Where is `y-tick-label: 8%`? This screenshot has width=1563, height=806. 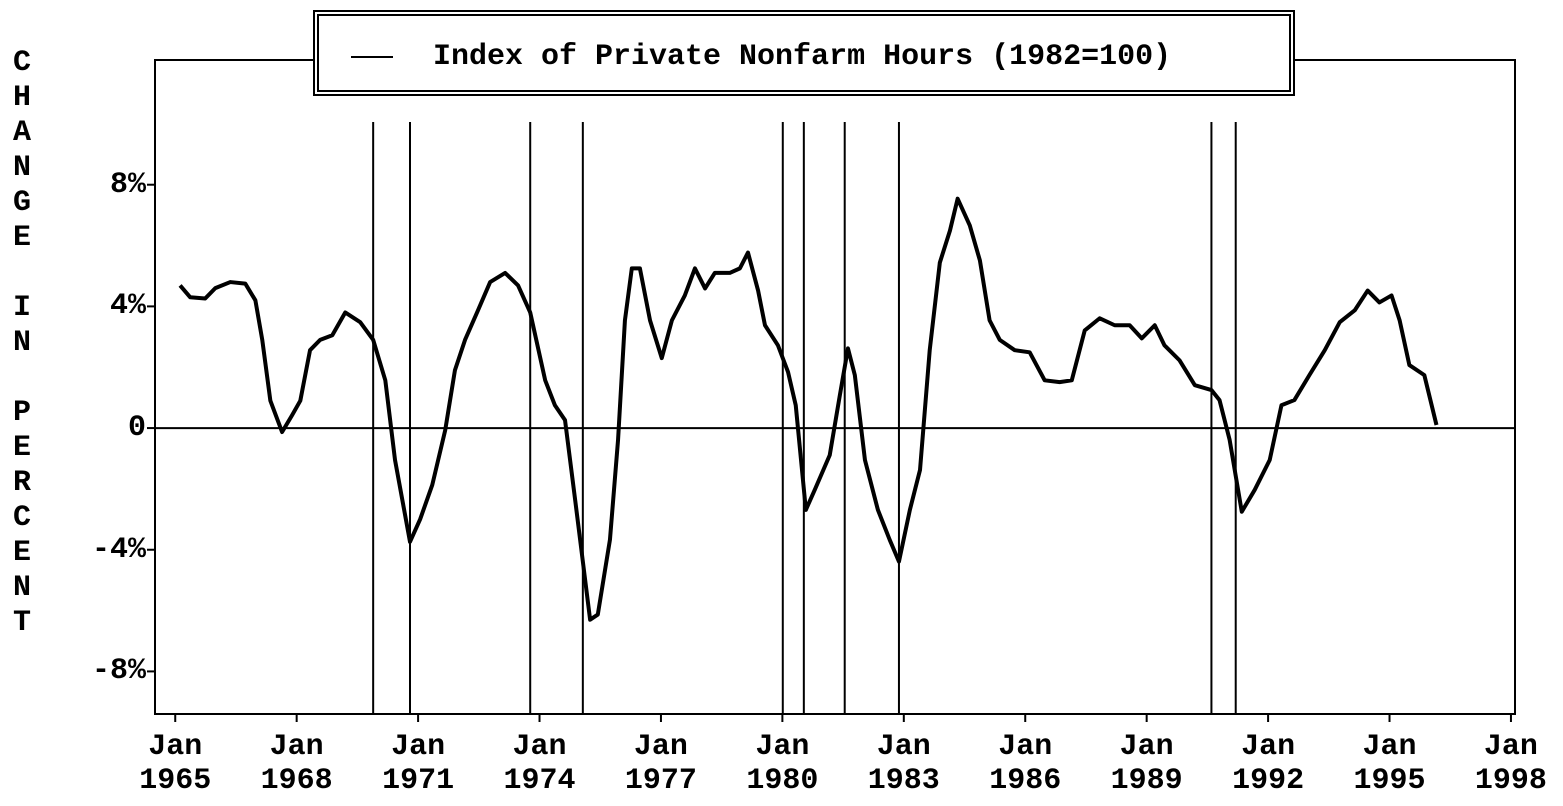
y-tick-label: 8% is located at coordinates (127, 184).